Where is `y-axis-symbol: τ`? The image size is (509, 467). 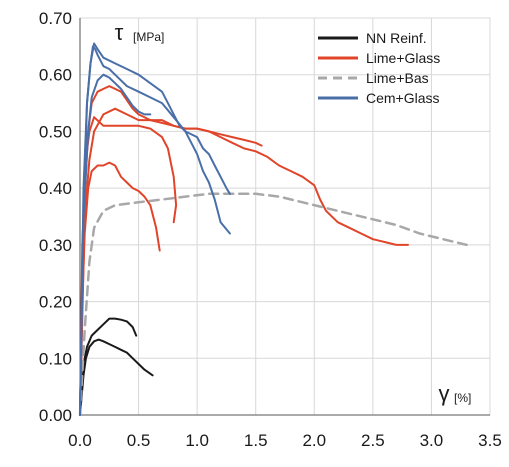
y-axis-symbol: τ is located at coordinates (119, 32).